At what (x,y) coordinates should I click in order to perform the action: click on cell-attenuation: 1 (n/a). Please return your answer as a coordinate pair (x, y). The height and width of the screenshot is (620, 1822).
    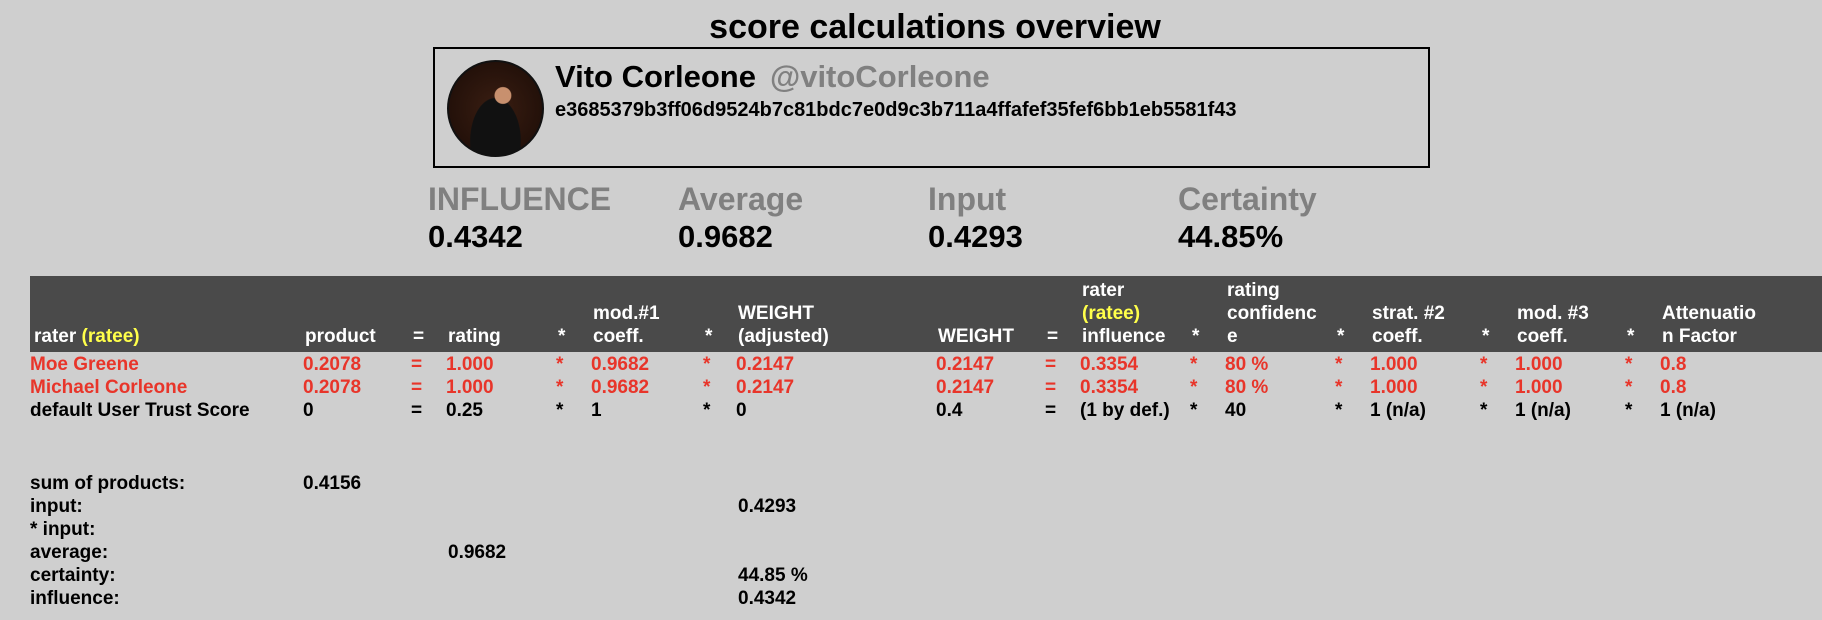
    Looking at the image, I should click on (1688, 410).